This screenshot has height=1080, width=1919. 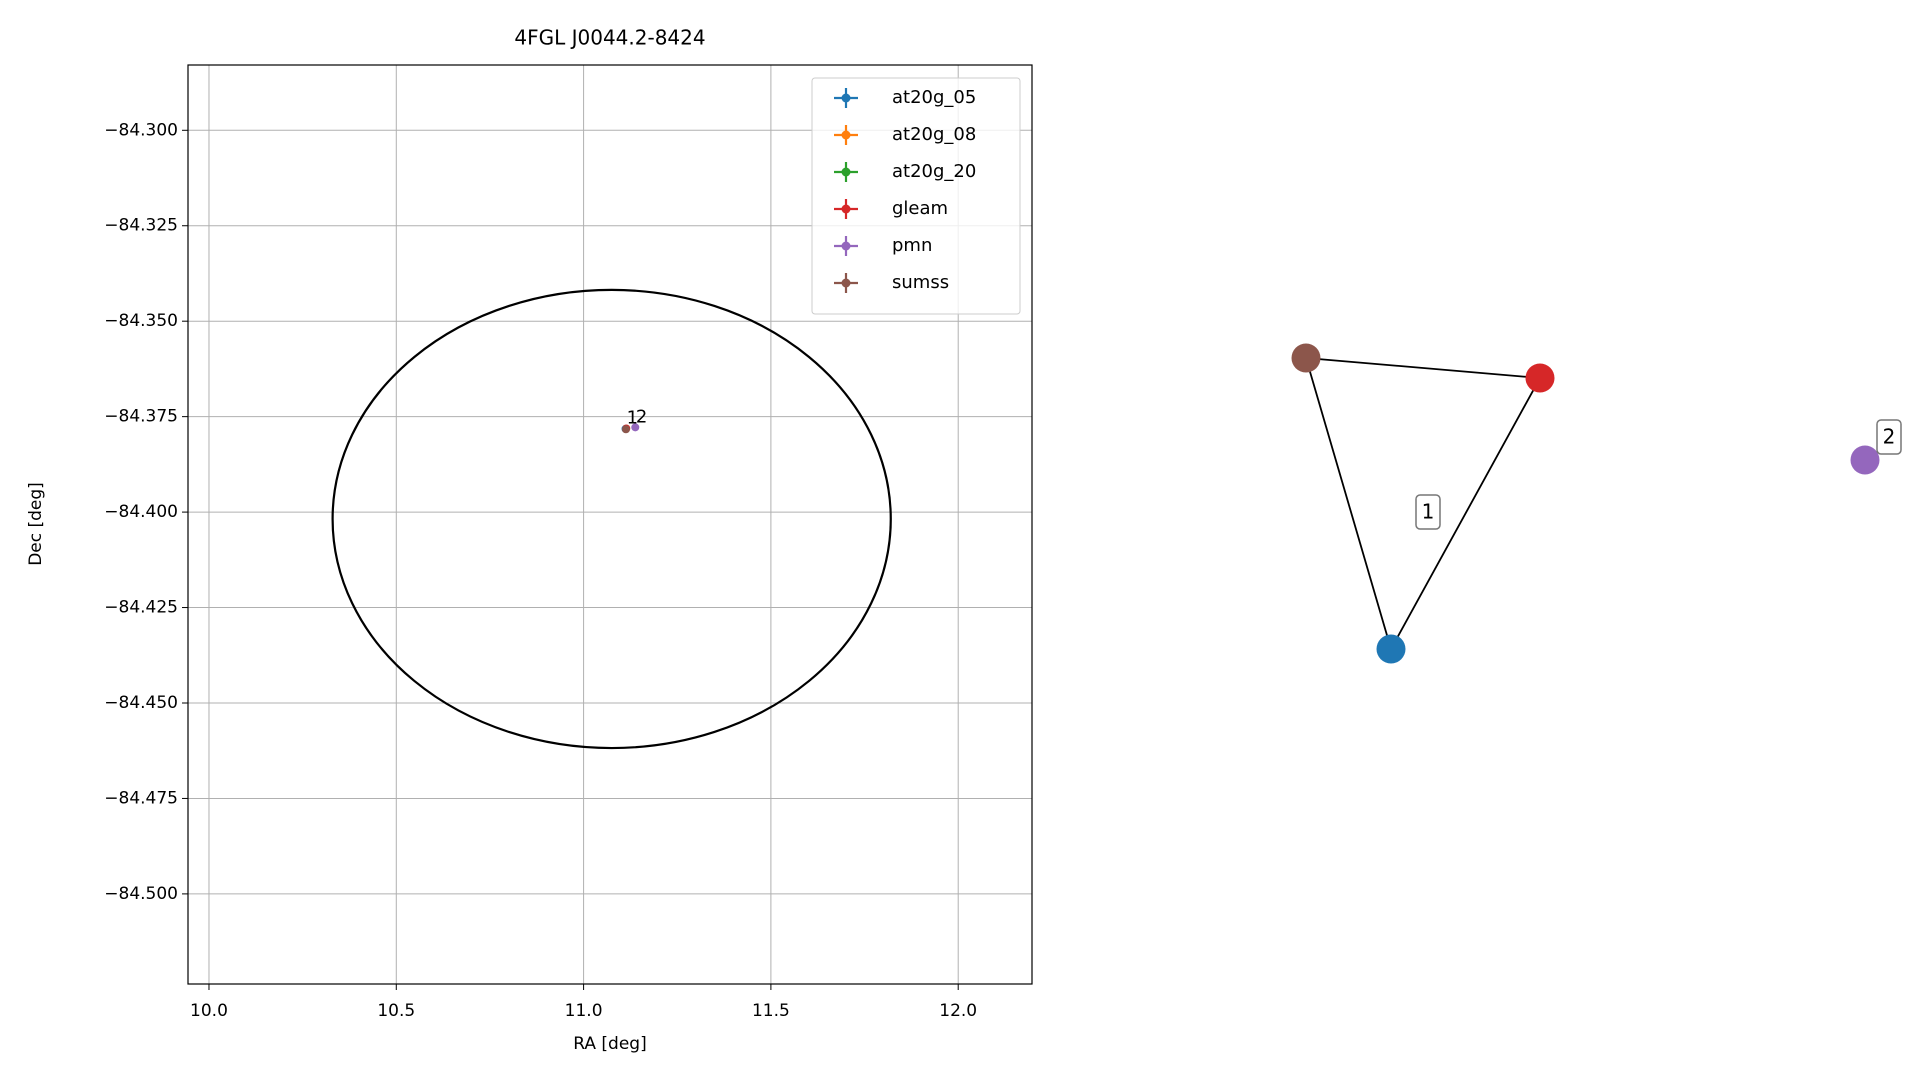 I want to click on y-tick-label: −84.475, so click(x=141, y=798).